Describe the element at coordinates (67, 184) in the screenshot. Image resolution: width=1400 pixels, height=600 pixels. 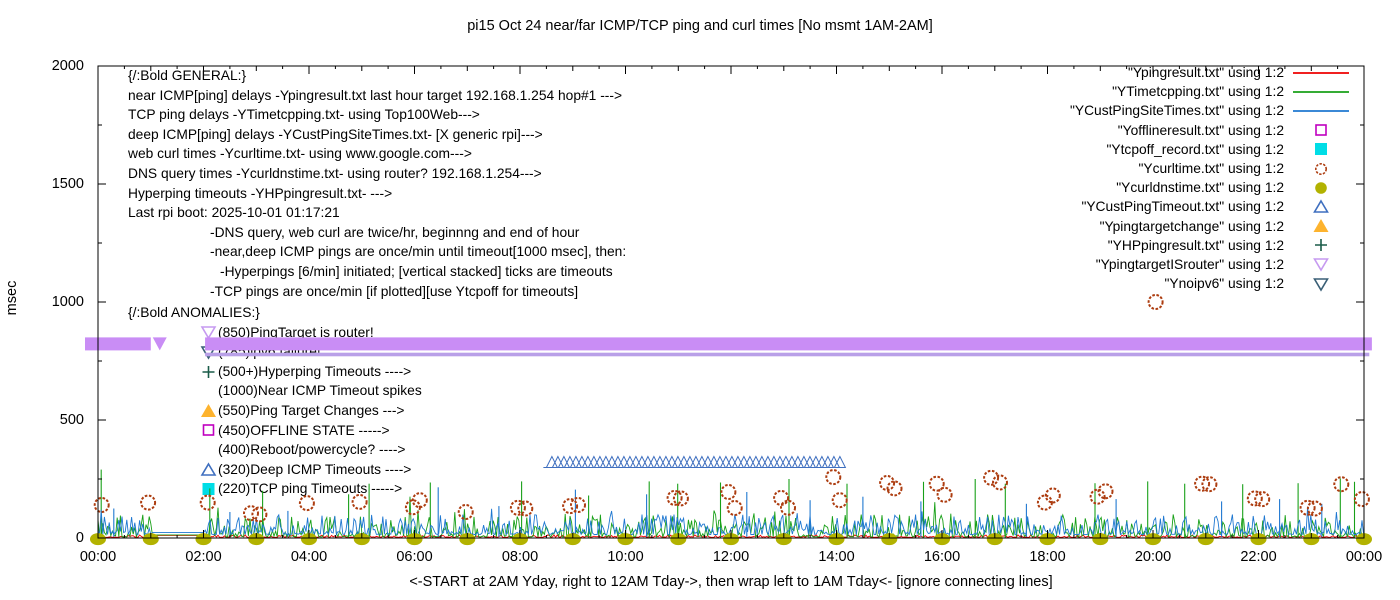
I see `y-tick: 1500` at that location.